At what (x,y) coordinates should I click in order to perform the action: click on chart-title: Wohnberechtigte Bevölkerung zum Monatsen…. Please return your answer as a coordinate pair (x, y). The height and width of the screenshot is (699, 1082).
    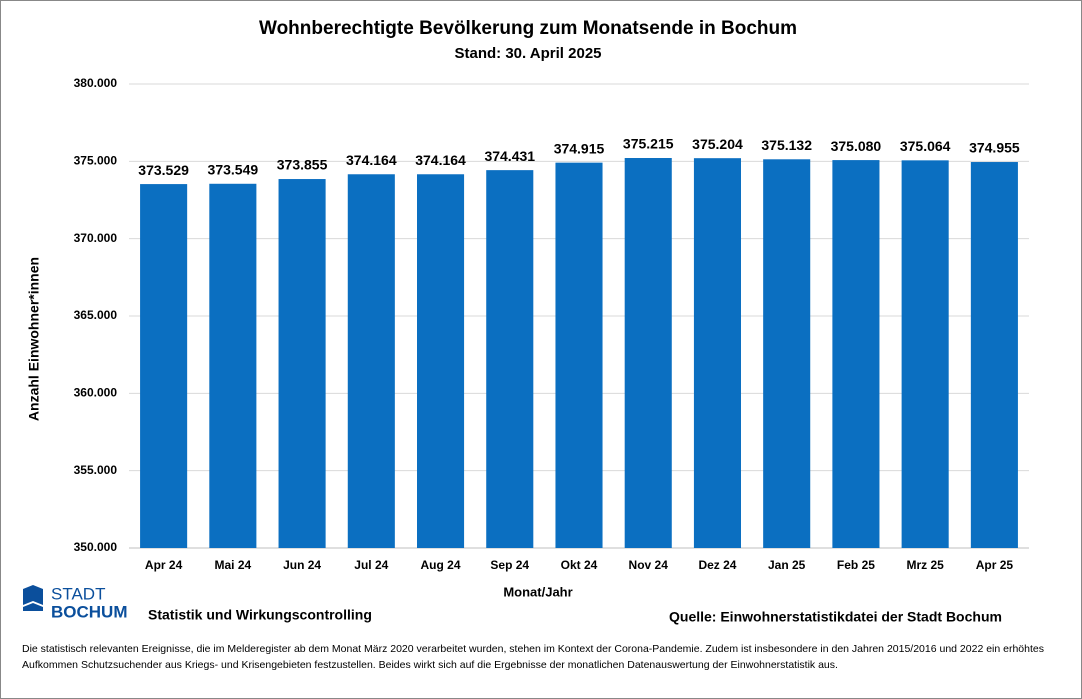
    Looking at the image, I should click on (528, 28).